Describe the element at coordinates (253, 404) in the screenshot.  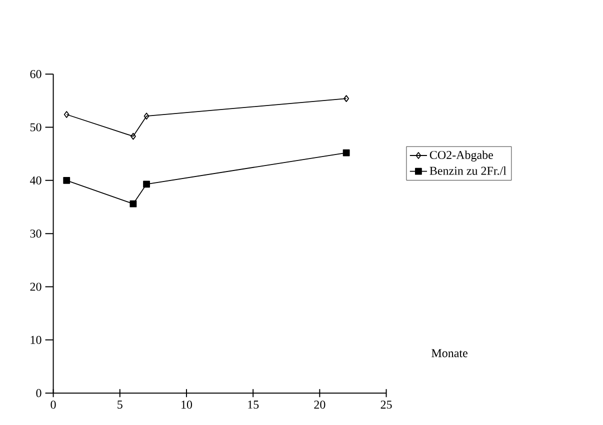
I see `x-tick-label: 15` at that location.